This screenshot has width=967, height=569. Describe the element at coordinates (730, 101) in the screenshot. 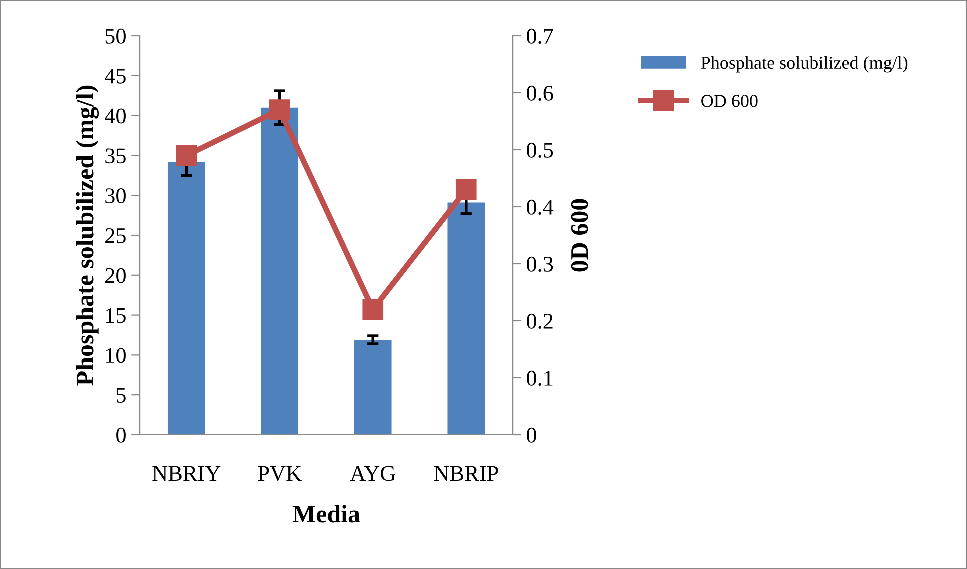

I see `legend-label: OD 600` at that location.